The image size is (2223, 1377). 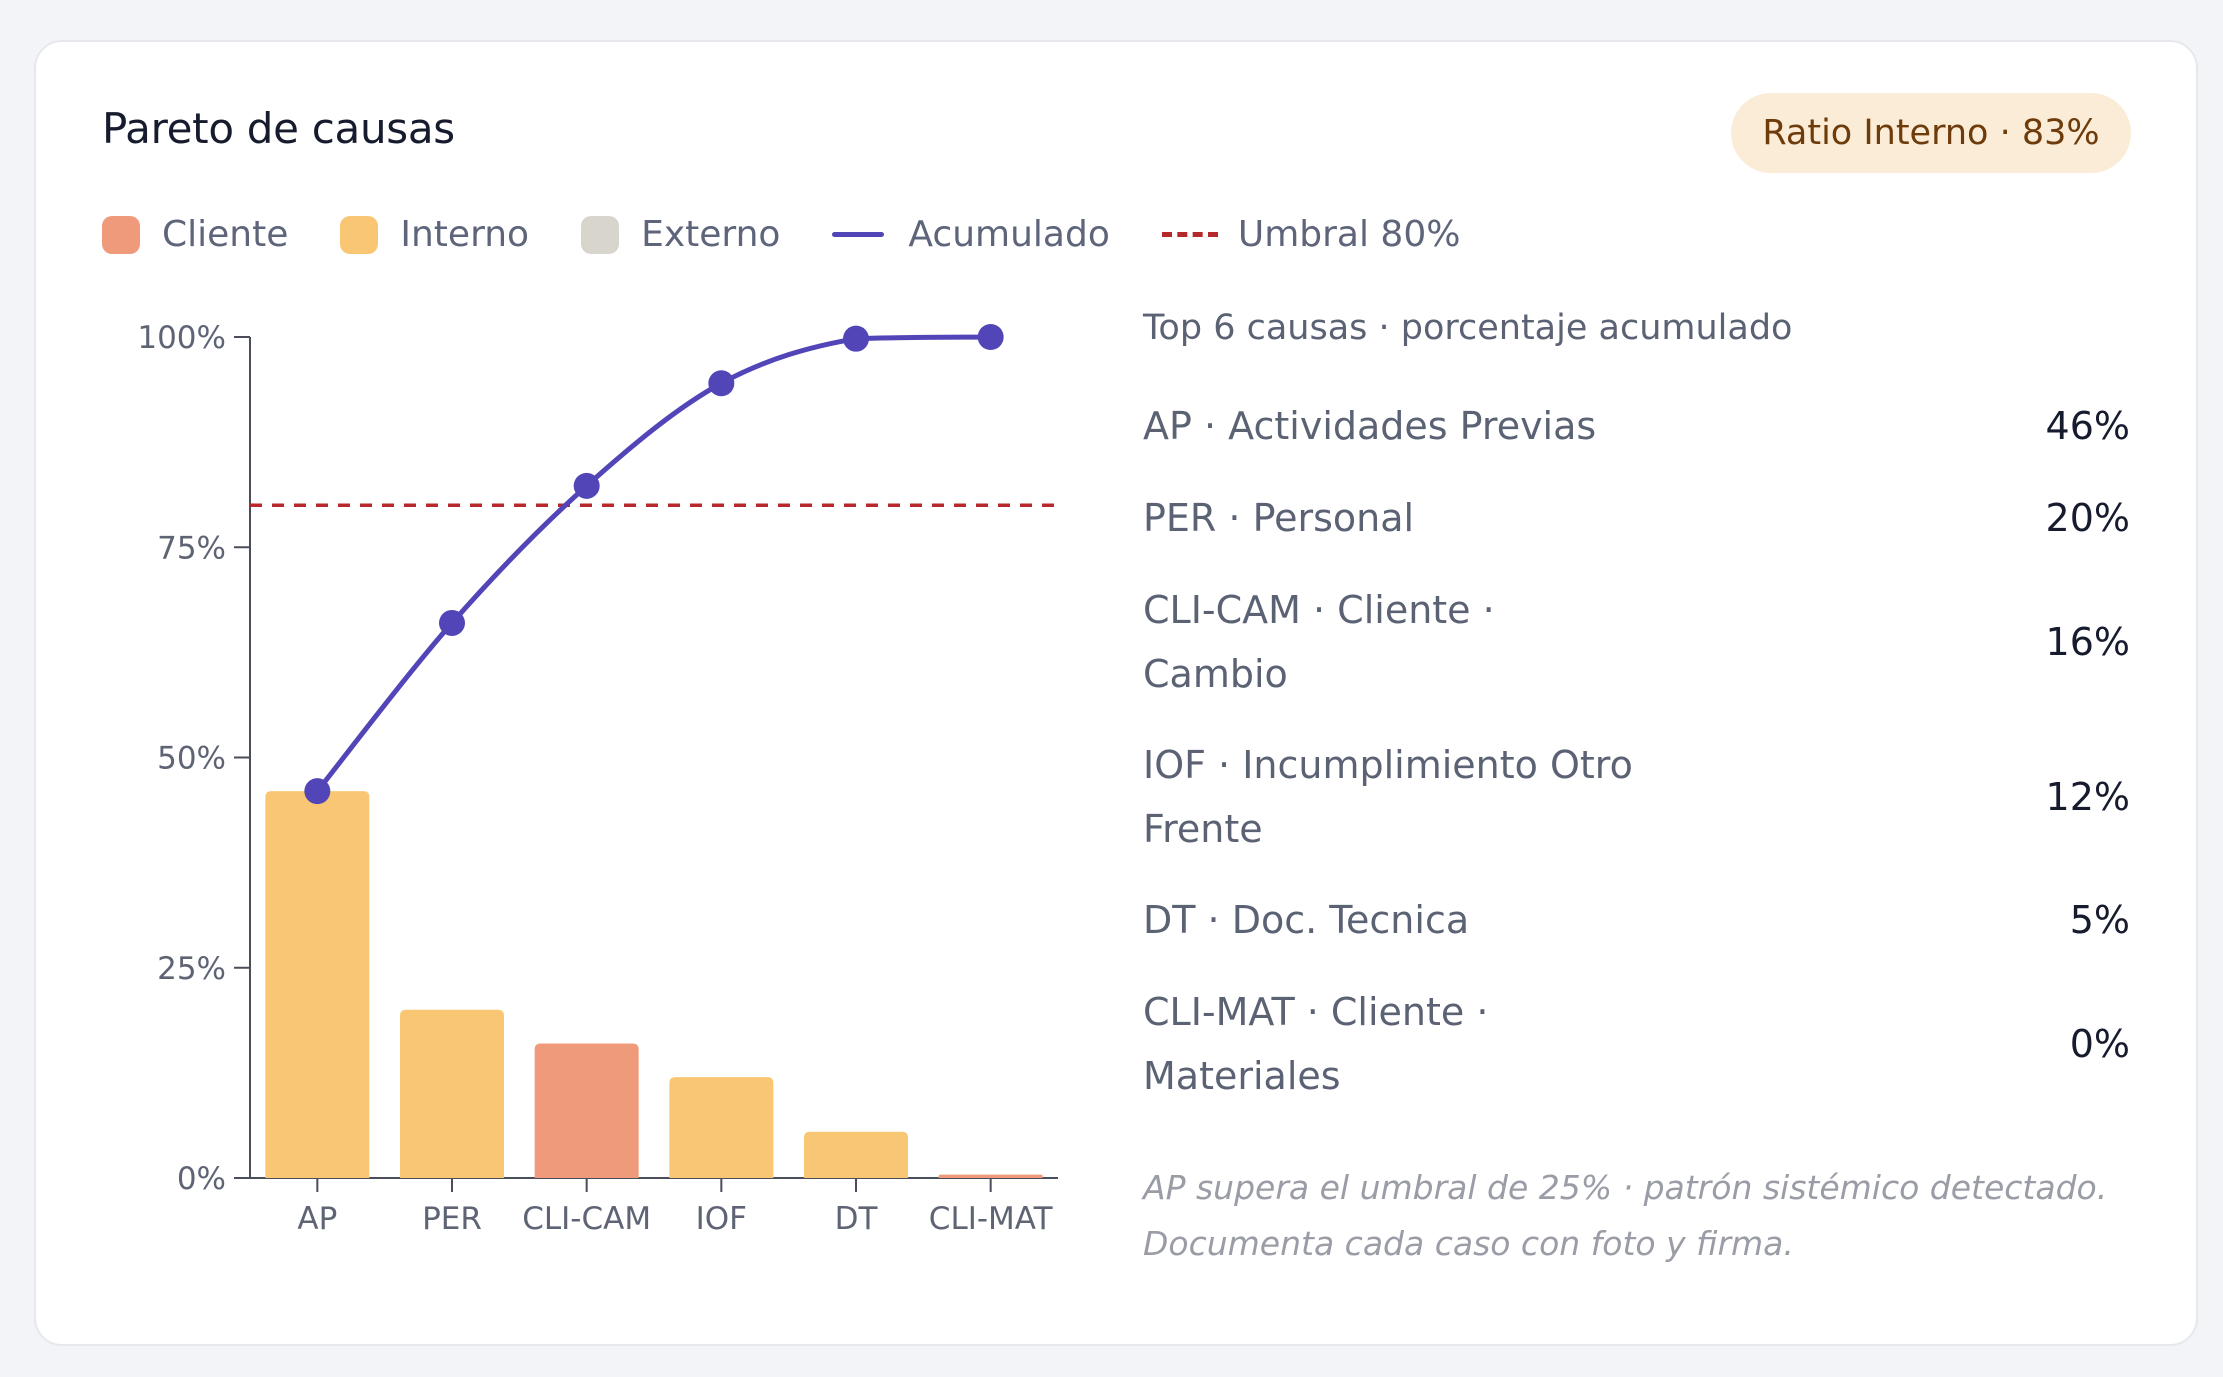 I want to click on bar-iof, so click(x=721, y=1127).